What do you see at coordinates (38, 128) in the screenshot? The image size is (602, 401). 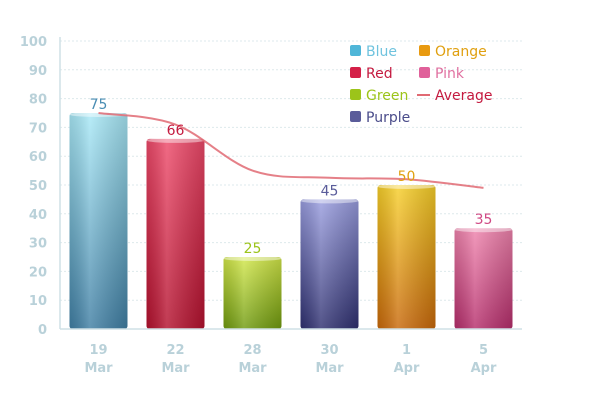 I see `y-tick-label: 70` at bounding box center [38, 128].